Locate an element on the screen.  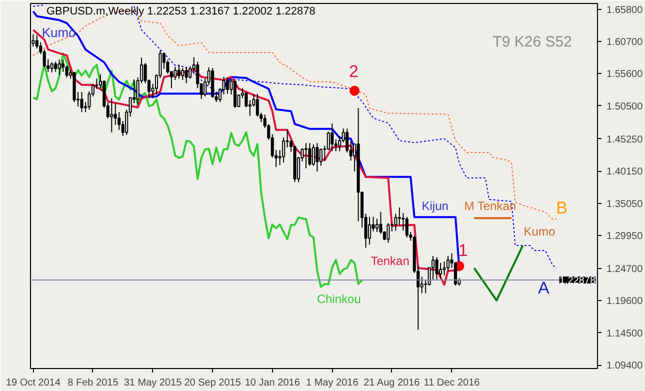
annotation: Tenkan is located at coordinates (390, 261).